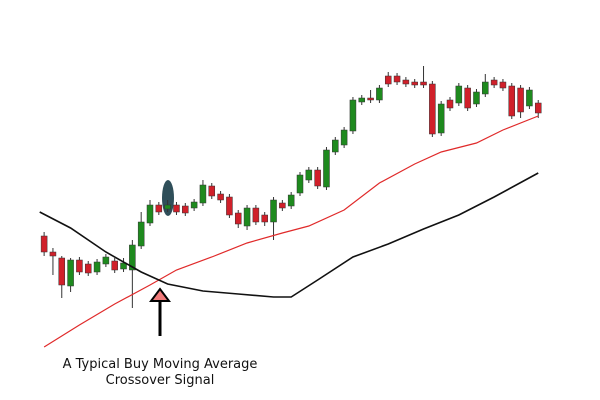 This screenshot has width=600, height=400. What do you see at coordinates (160, 294) in the screenshot?
I see `arrow-head` at bounding box center [160, 294].